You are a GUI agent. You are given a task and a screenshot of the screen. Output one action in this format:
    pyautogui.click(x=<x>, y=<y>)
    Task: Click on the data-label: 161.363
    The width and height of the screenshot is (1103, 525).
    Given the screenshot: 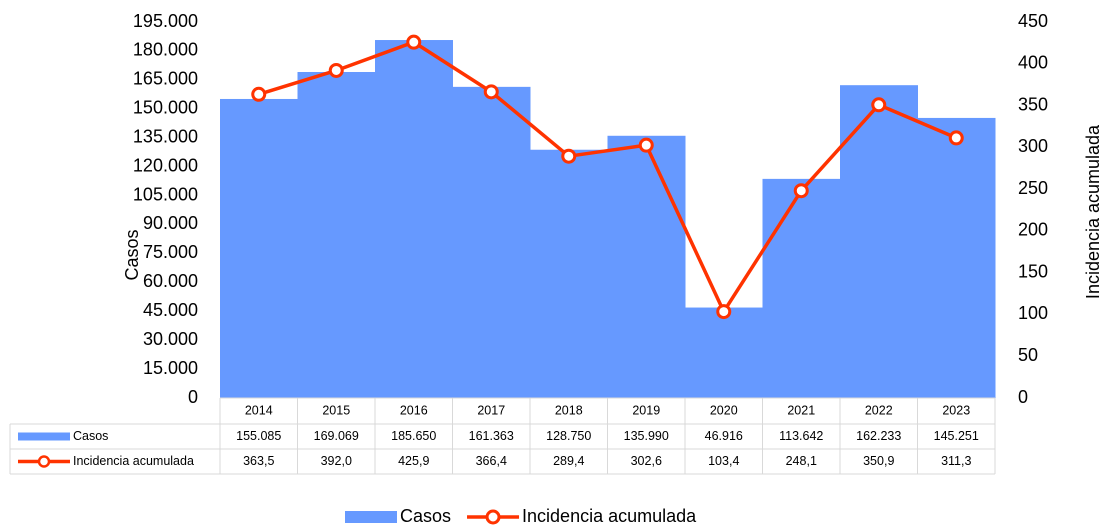 What is the action you would take?
    pyautogui.click(x=491, y=436)
    